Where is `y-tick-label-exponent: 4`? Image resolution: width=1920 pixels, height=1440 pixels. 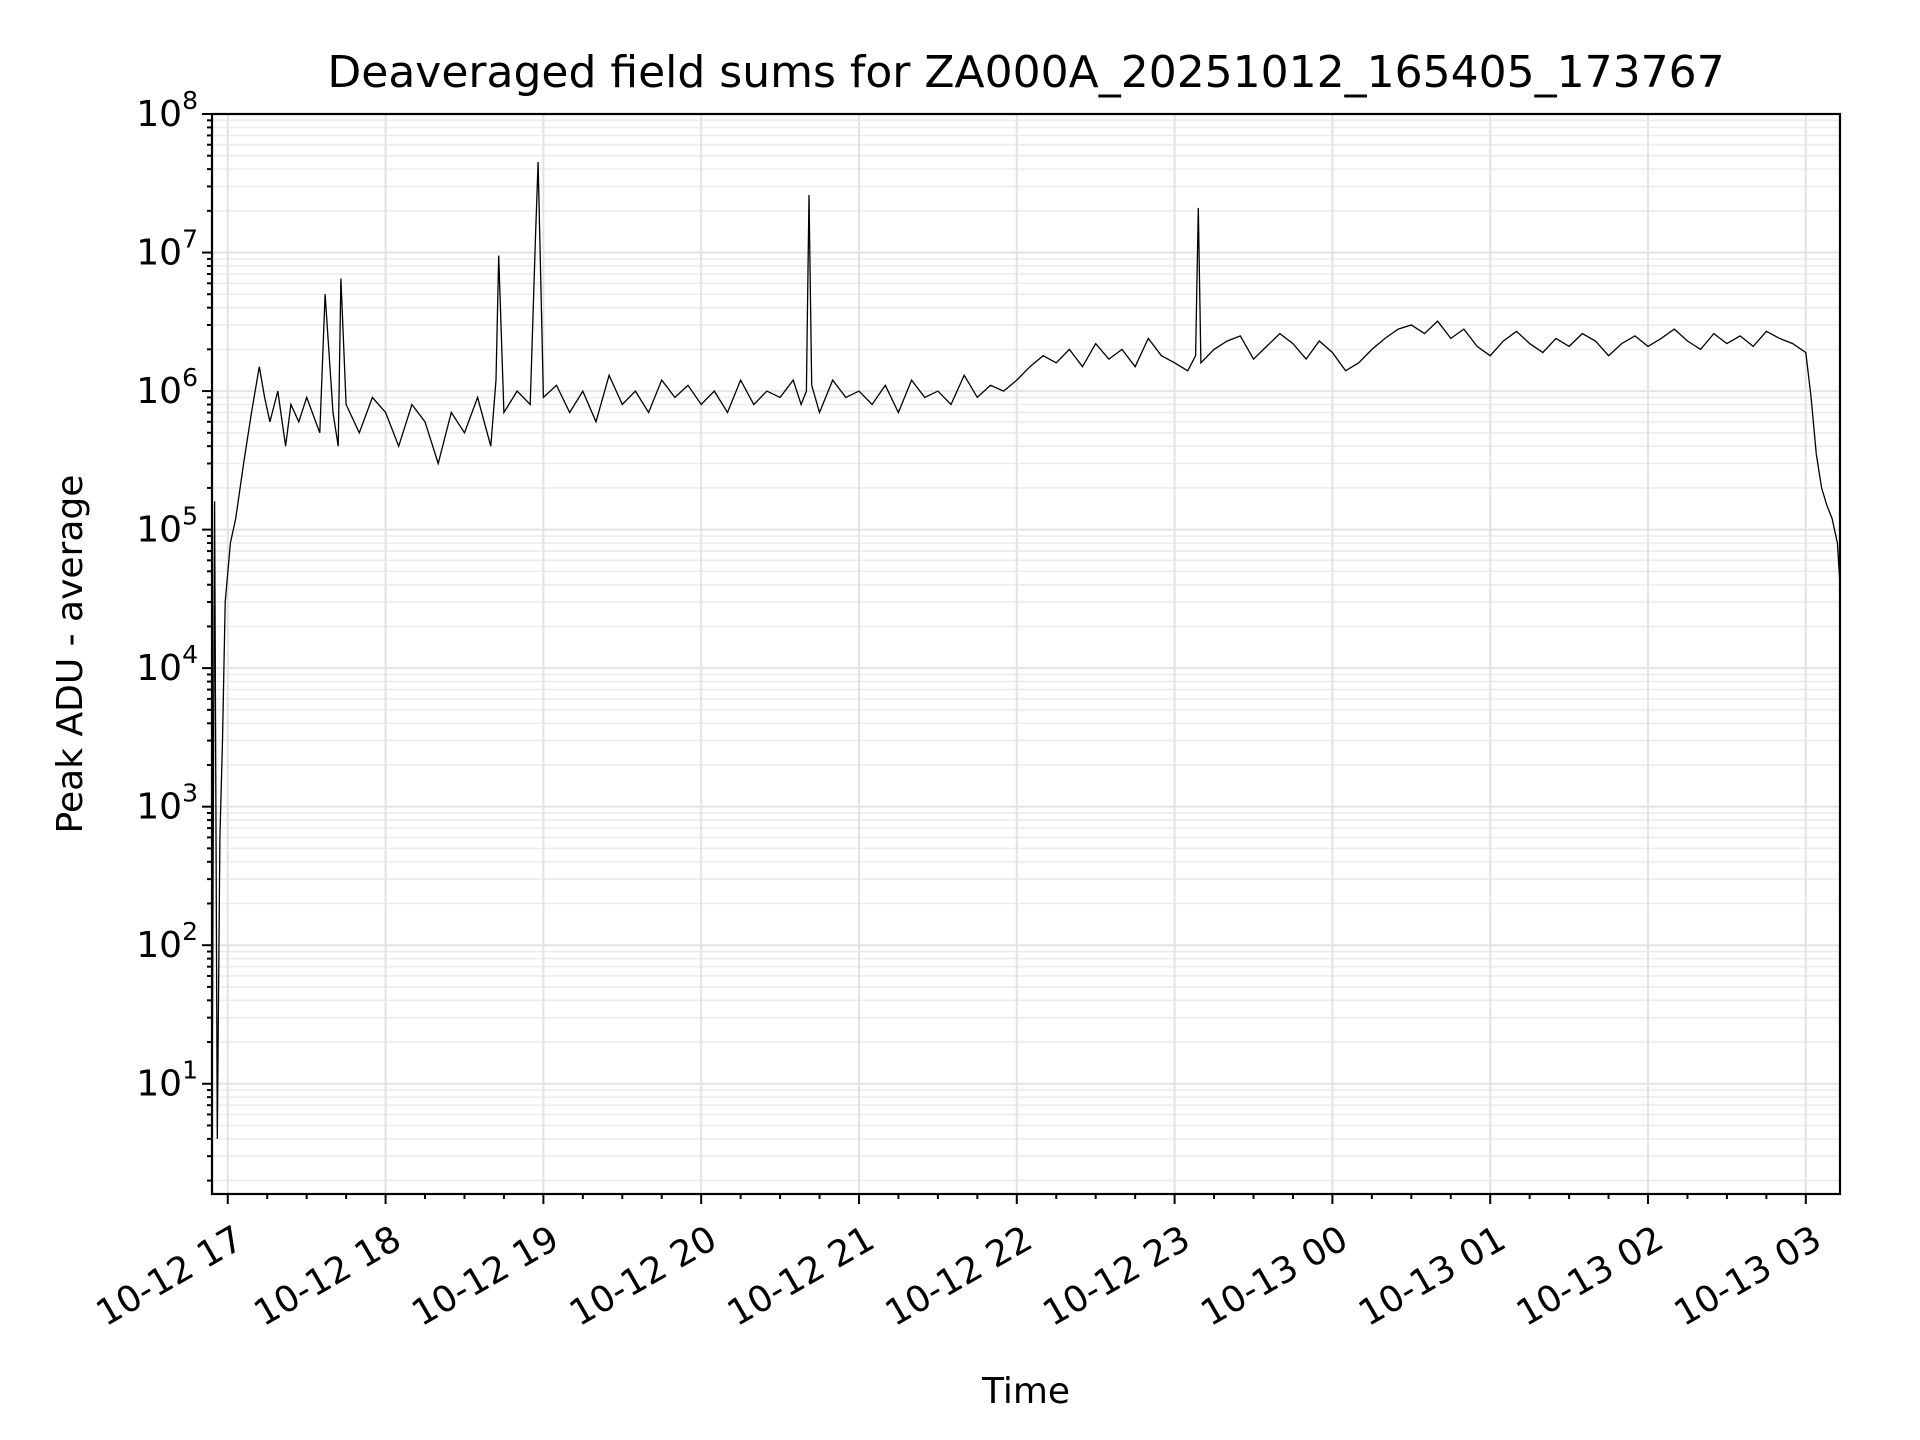 y-tick-label-exponent: 4 is located at coordinates (190, 654).